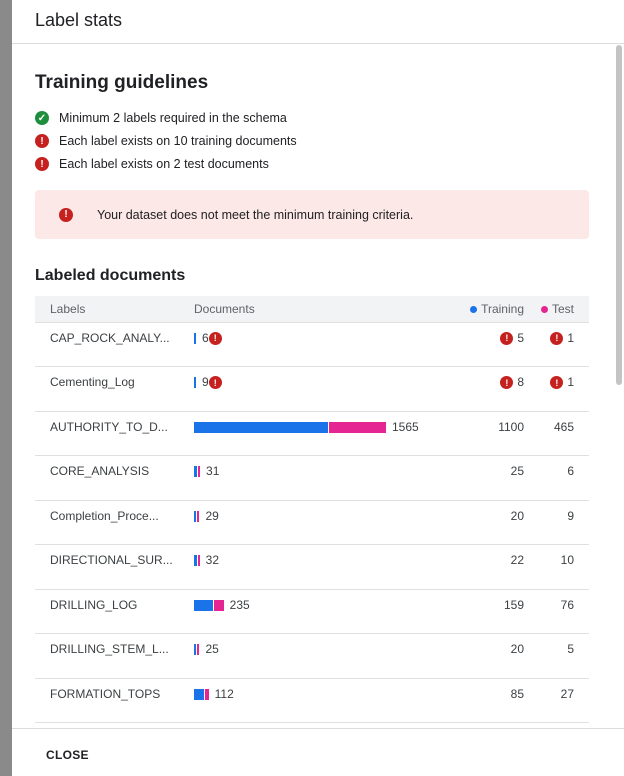 The height and width of the screenshot is (776, 624). What do you see at coordinates (114, 478) in the screenshot?
I see `label-name: CORE_ANALYSIS` at bounding box center [114, 478].